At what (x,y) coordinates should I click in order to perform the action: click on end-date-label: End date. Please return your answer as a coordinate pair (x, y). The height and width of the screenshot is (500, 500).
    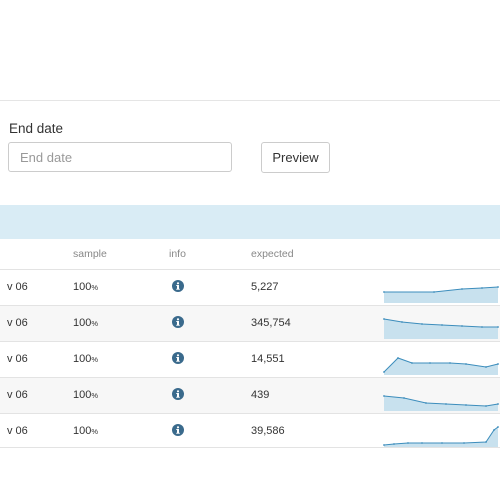
    Looking at the image, I should click on (36, 128).